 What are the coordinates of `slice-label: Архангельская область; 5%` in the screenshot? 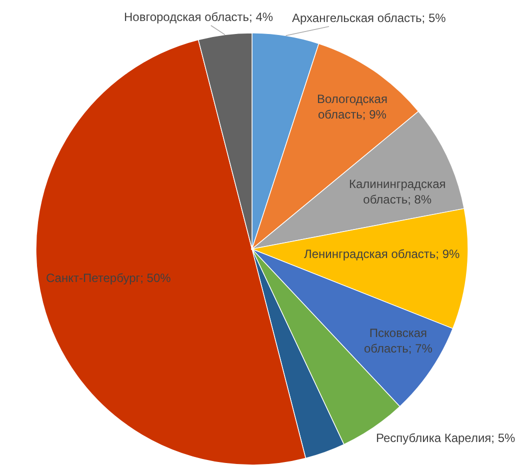 It's located at (369, 18).